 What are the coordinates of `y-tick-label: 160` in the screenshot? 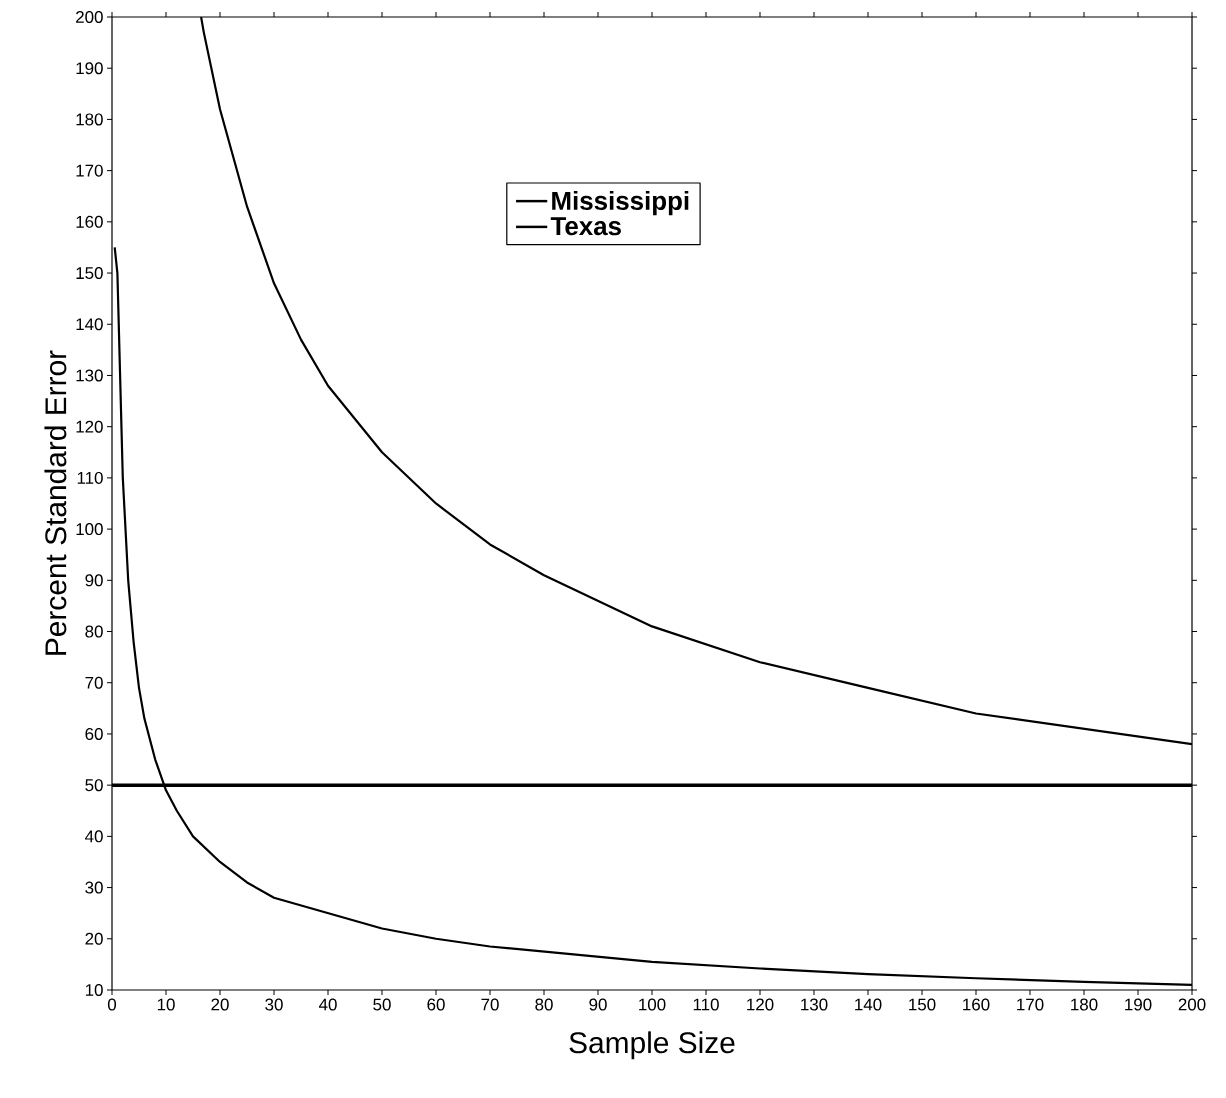 It's located at (89, 221).